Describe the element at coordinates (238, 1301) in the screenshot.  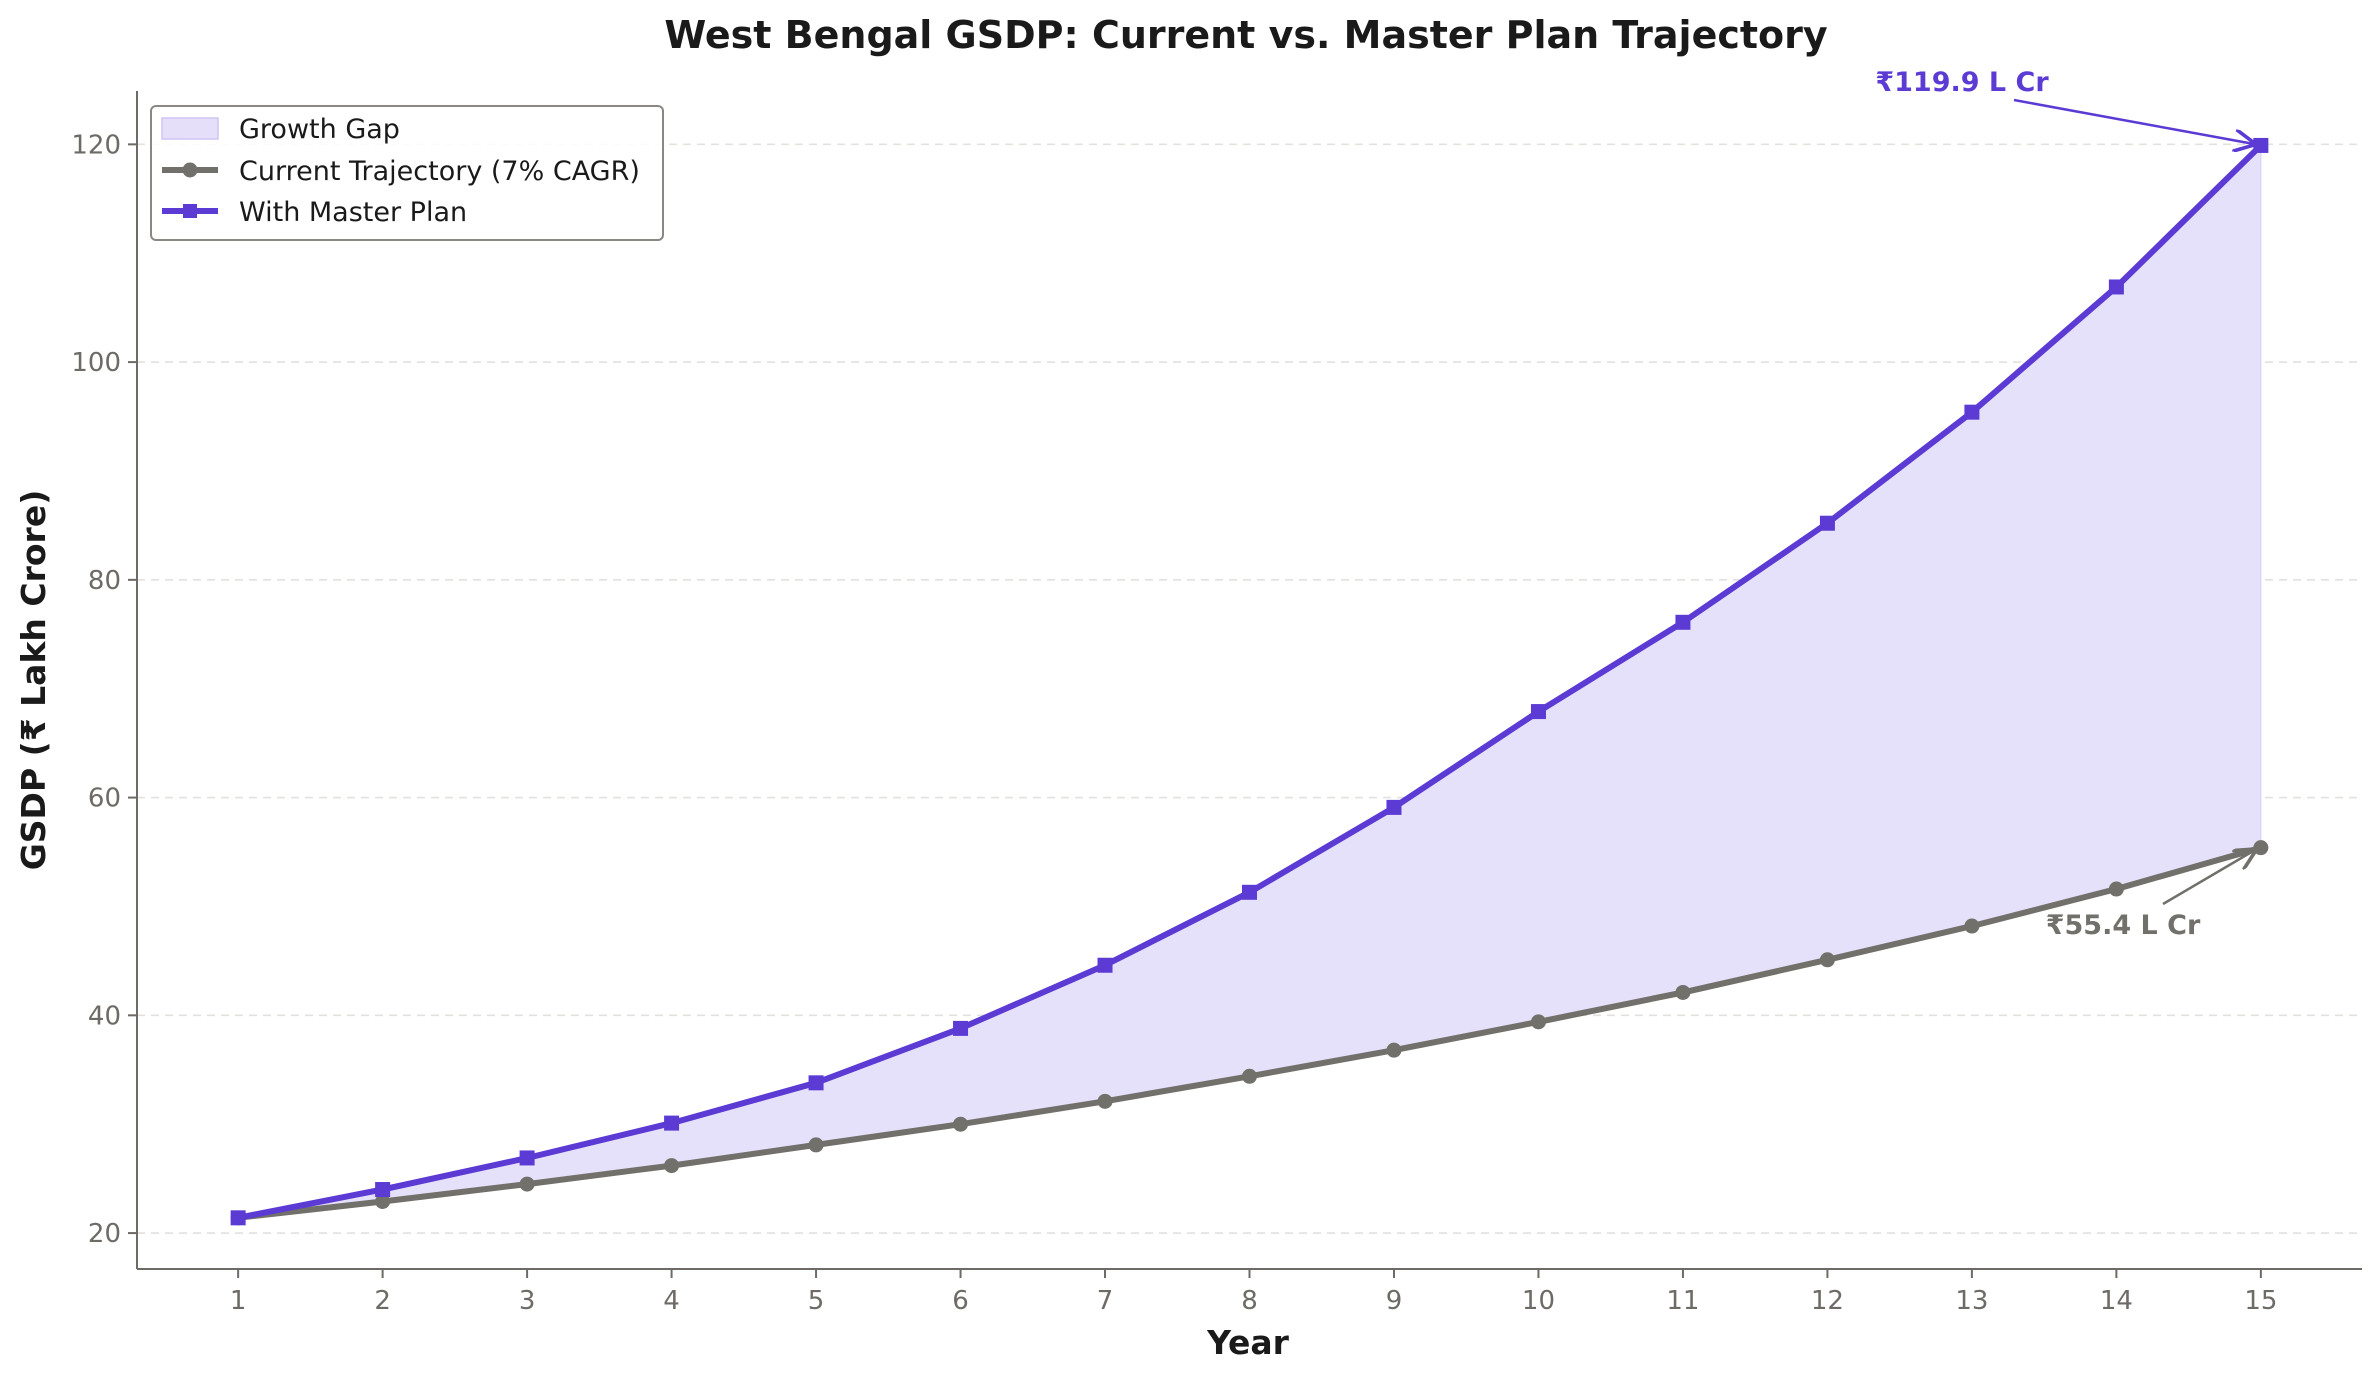
I see `x-tick-label-1: 1` at that location.